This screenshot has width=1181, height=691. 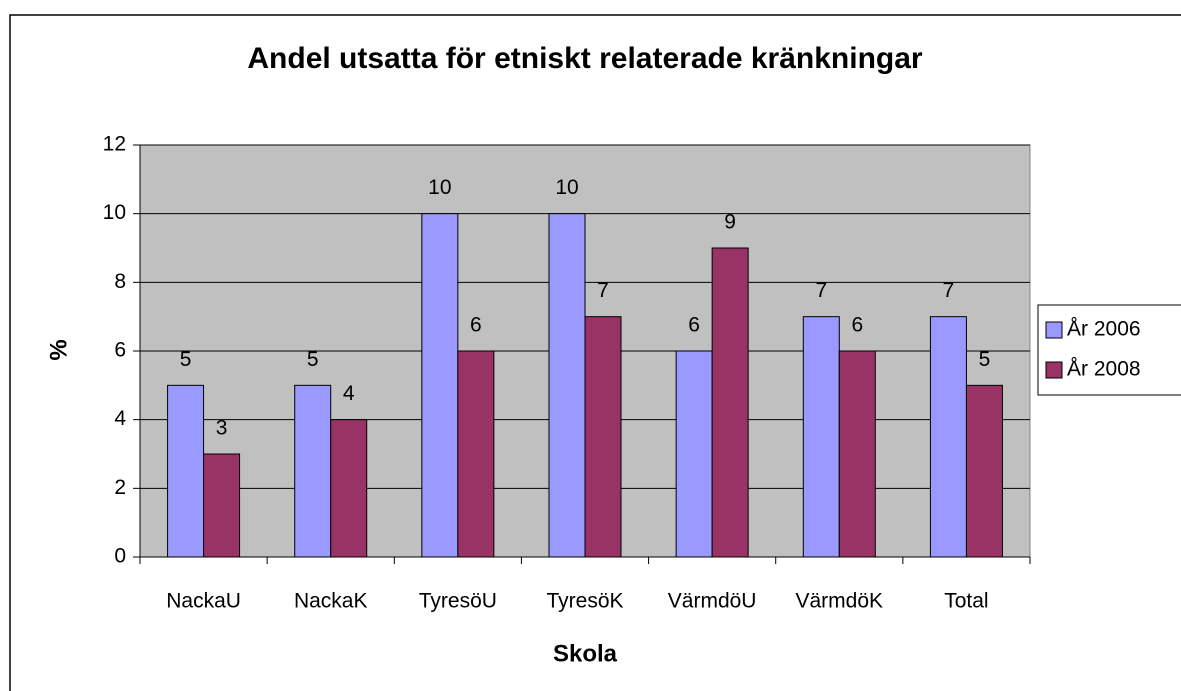 What do you see at coordinates (222, 428) in the screenshot?
I see `data-label: 3` at bounding box center [222, 428].